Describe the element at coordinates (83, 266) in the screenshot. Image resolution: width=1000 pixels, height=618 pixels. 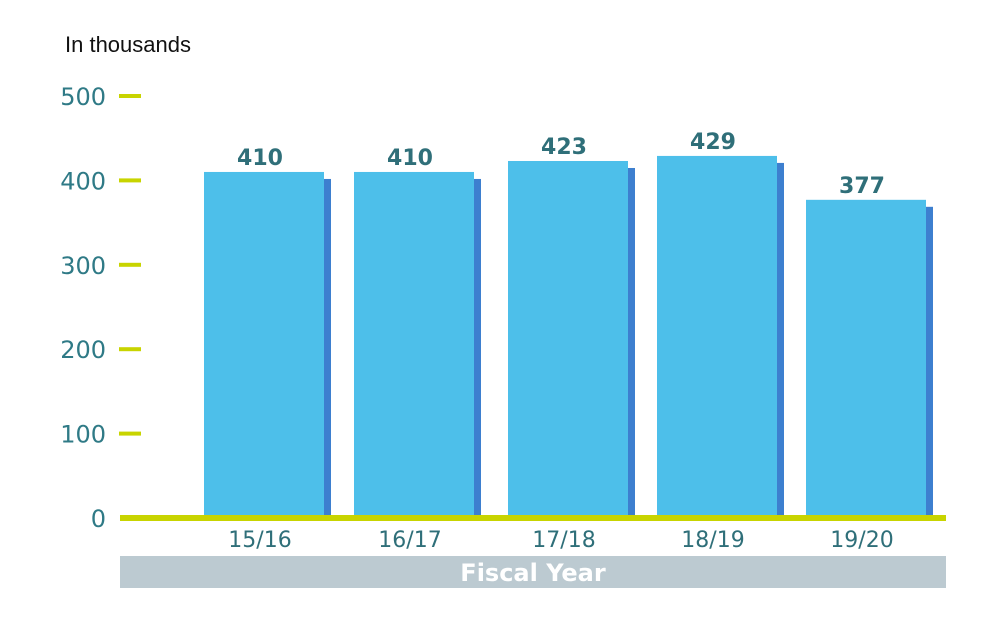
I see `y-tick-label: 300` at that location.